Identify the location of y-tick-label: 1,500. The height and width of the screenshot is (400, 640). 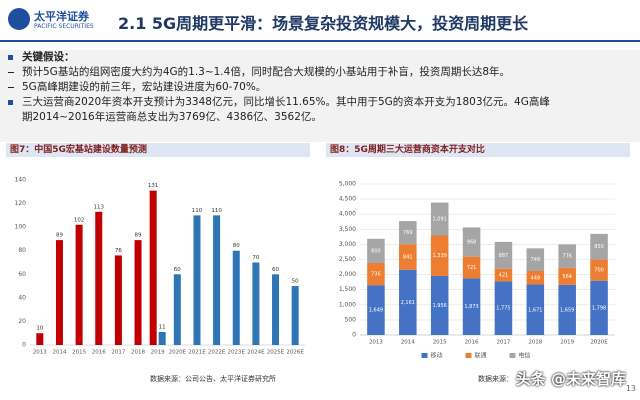
(347, 289).